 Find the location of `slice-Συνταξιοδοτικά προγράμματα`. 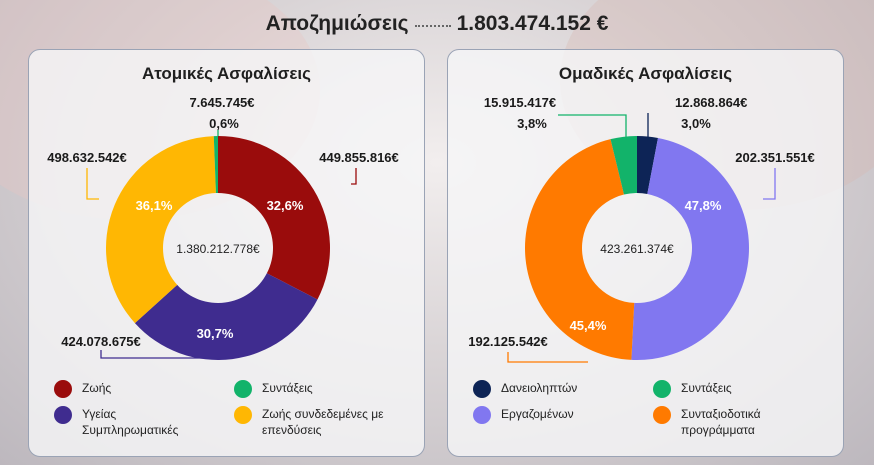

slice-Συνταξιοδοτικά προγράμματα is located at coordinates (579, 249).